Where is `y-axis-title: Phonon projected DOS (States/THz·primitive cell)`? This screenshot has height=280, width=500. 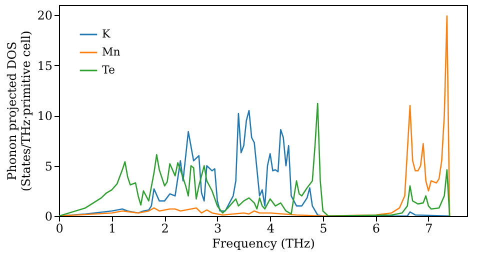 y-axis-title: Phonon projected DOS (States/THz·primitive cell) is located at coordinates (19, 111).